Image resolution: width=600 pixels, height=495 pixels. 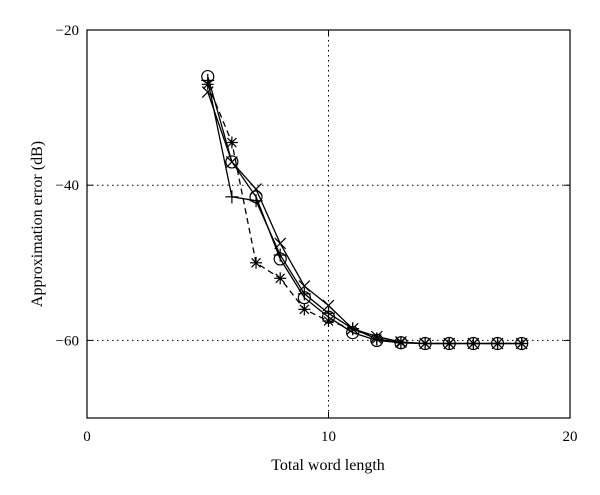 I want to click on data-point-circle, so click(x=232, y=162).